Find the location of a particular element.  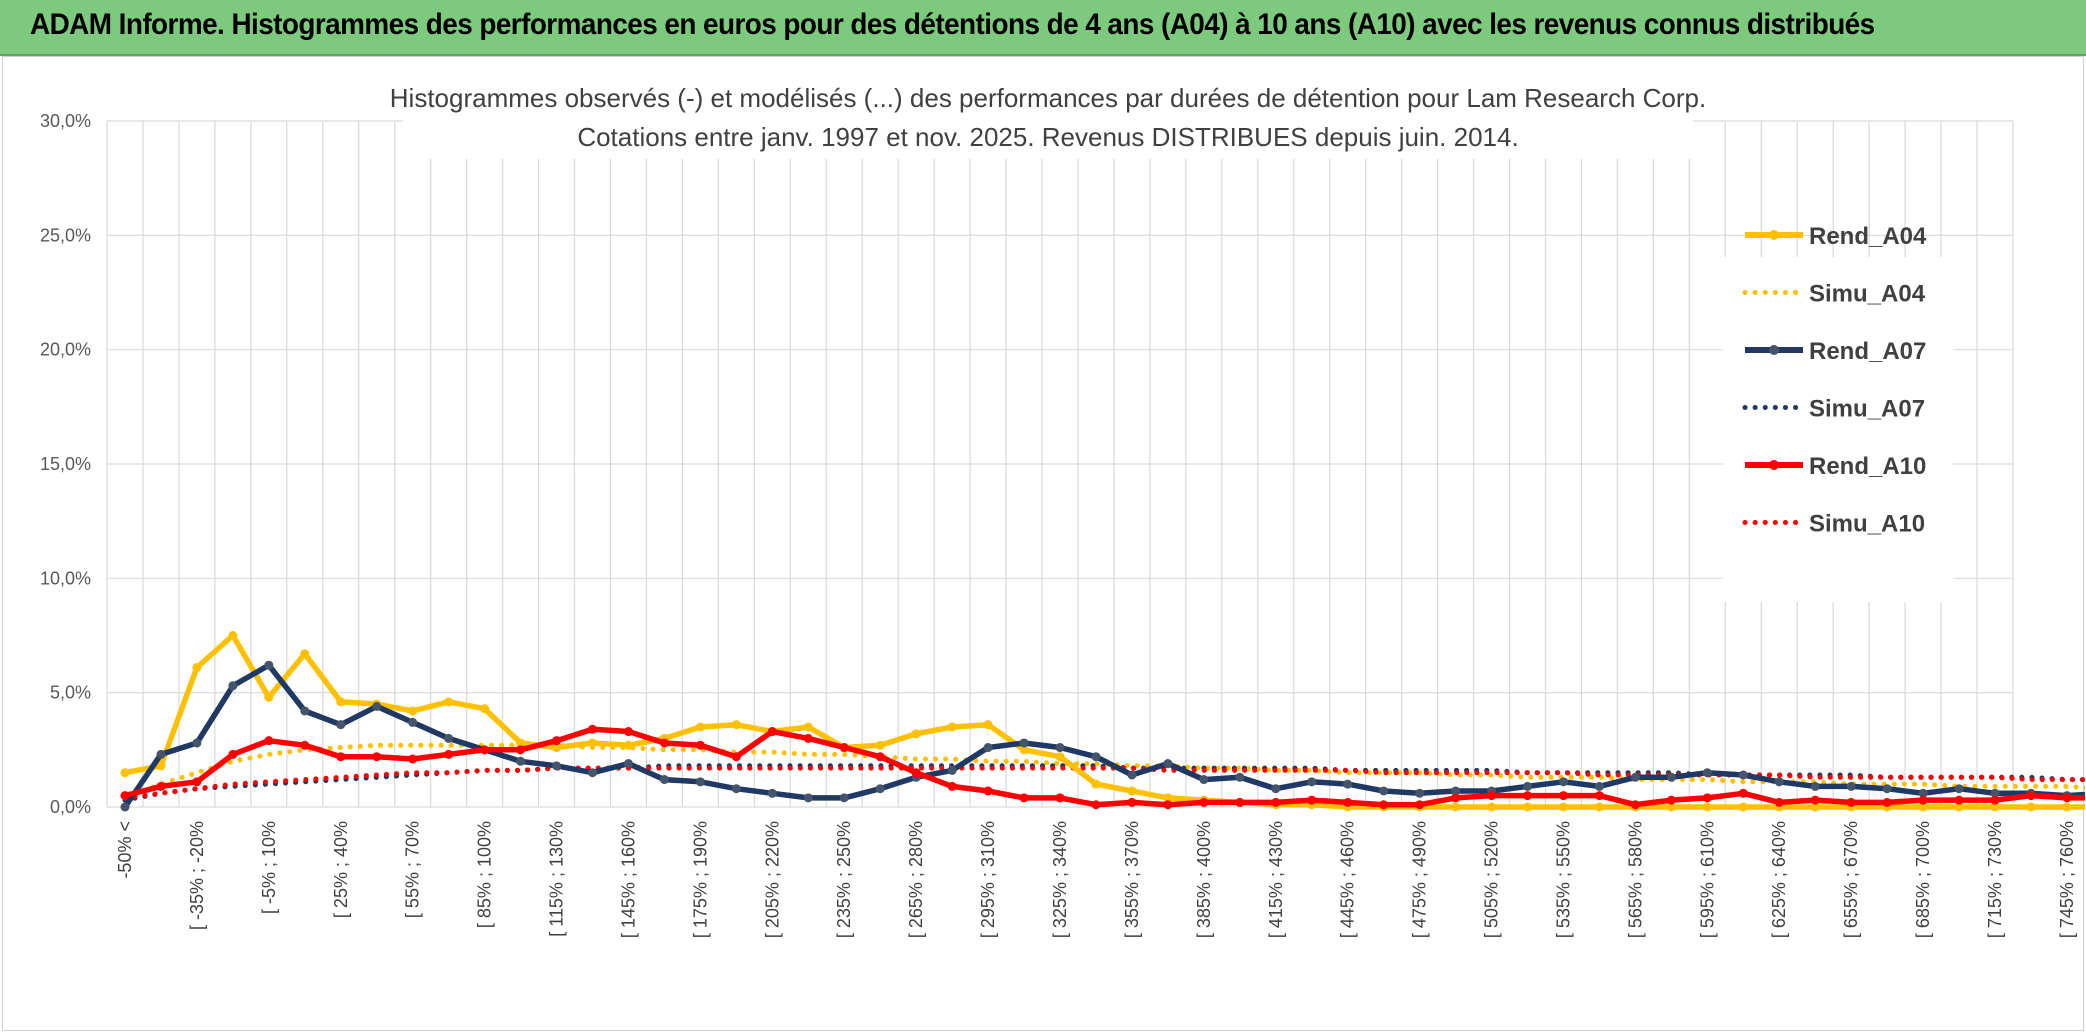

legend-item-simu_a04: Simu_A04 is located at coordinates (1834, 294).